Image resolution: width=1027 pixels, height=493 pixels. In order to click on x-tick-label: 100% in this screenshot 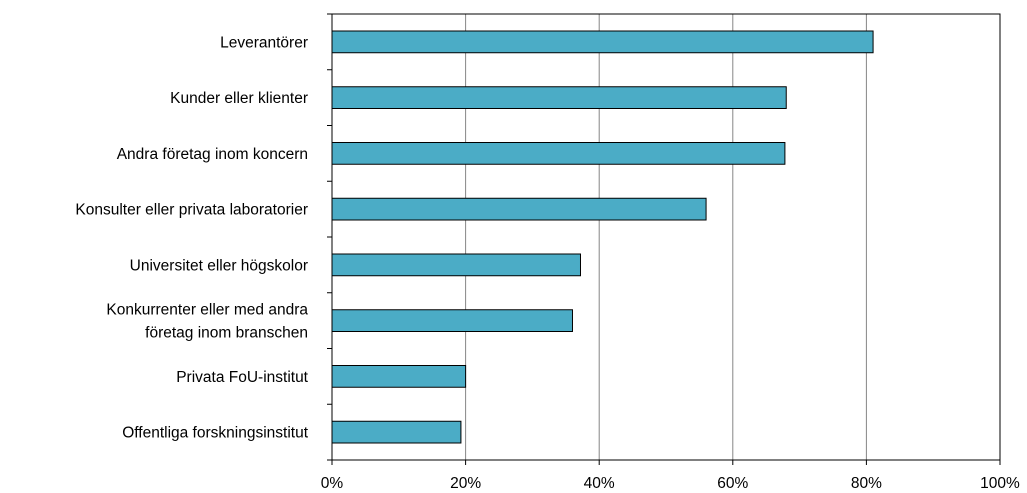, I will do `click(1000, 483)`.